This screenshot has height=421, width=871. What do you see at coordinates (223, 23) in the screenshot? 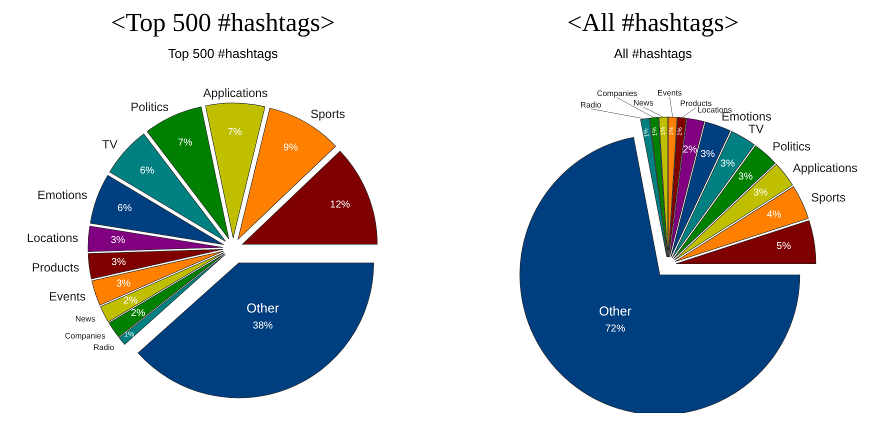
I see `chart-title: <Top 500 #hashtags>` at bounding box center [223, 23].